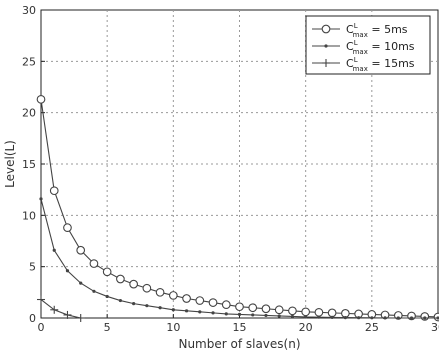 The width and height of the screenshot is (439, 356). Describe the element at coordinates (377, 30) in the screenshot. I see `legend-label: CL max = 5ms` at that location.